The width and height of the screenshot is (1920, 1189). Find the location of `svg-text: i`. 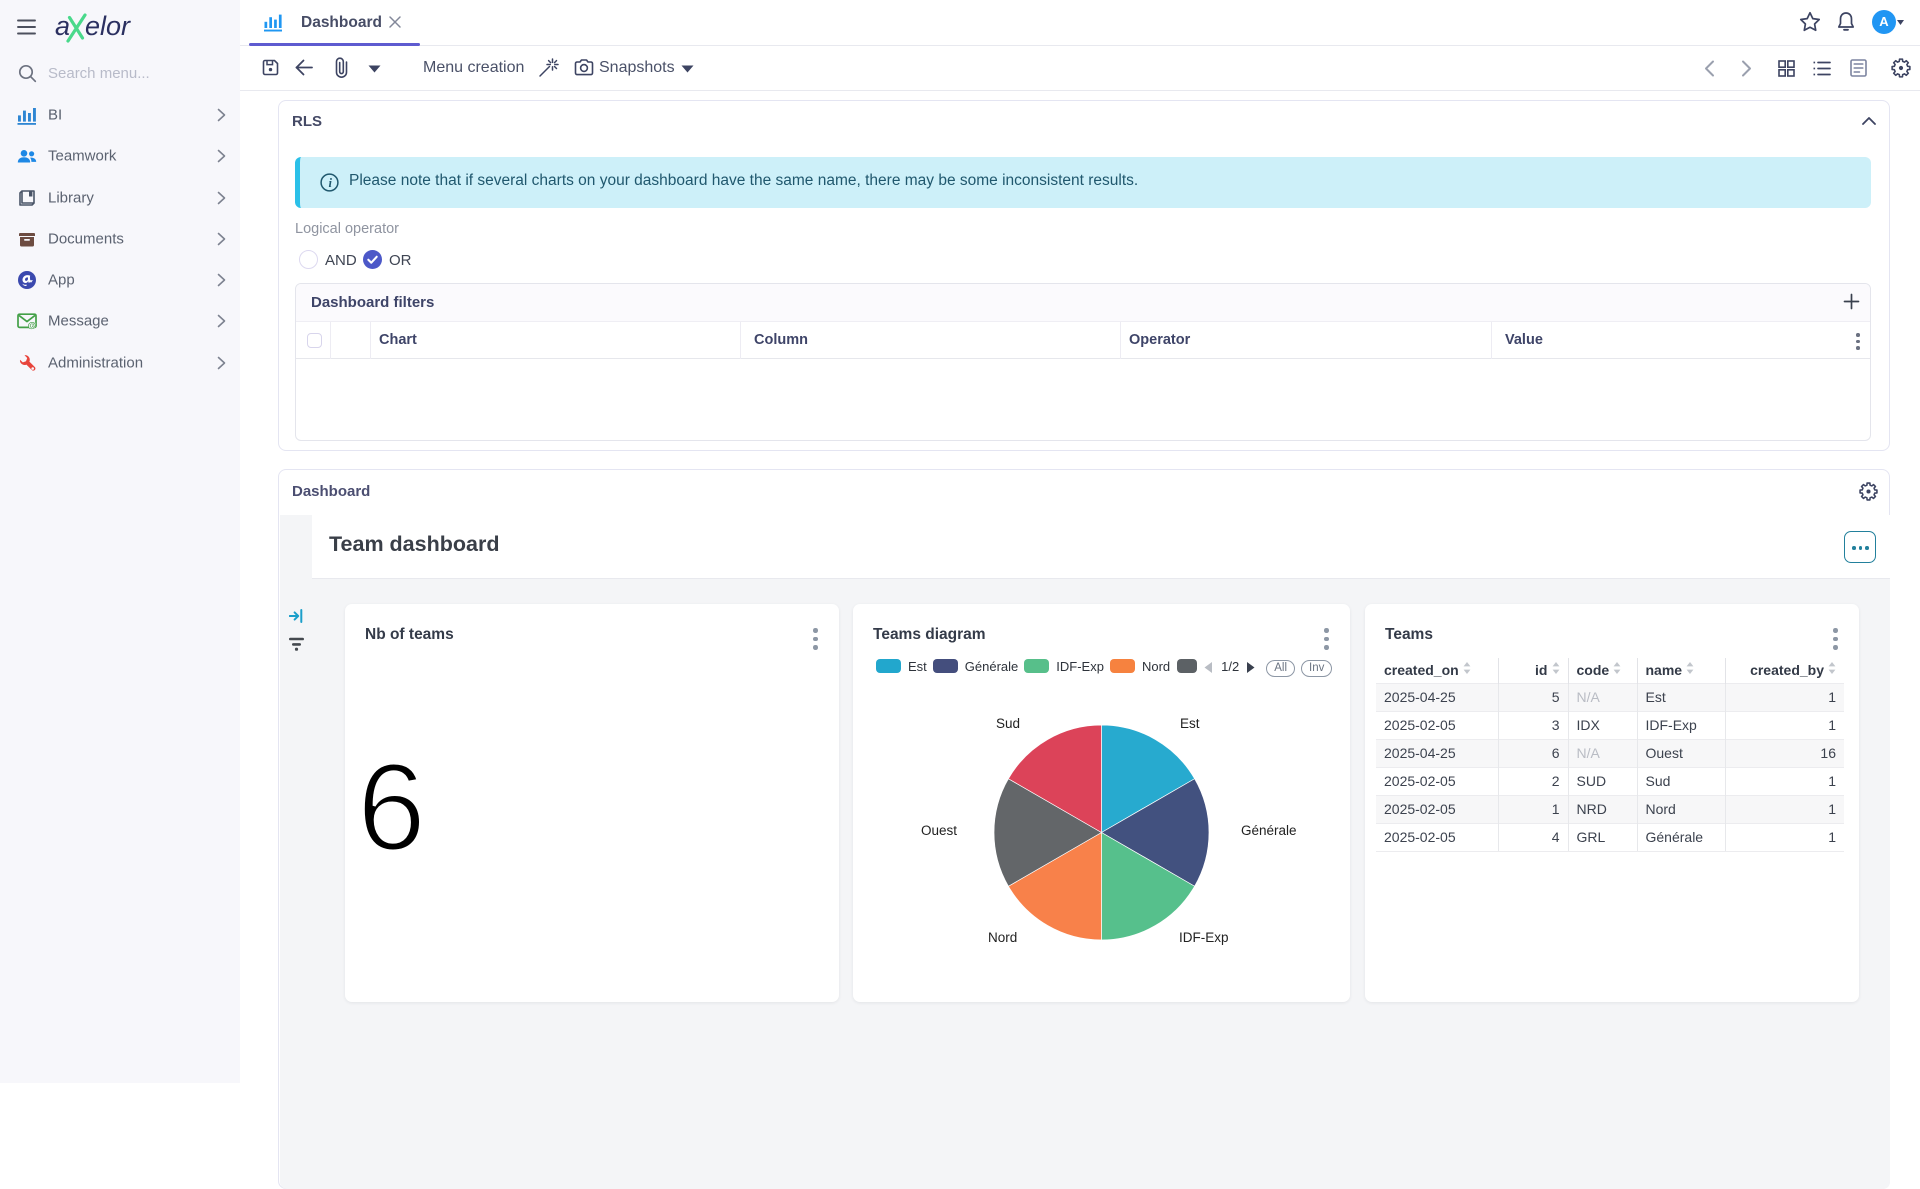

svg-text: i is located at coordinates (330, 183).